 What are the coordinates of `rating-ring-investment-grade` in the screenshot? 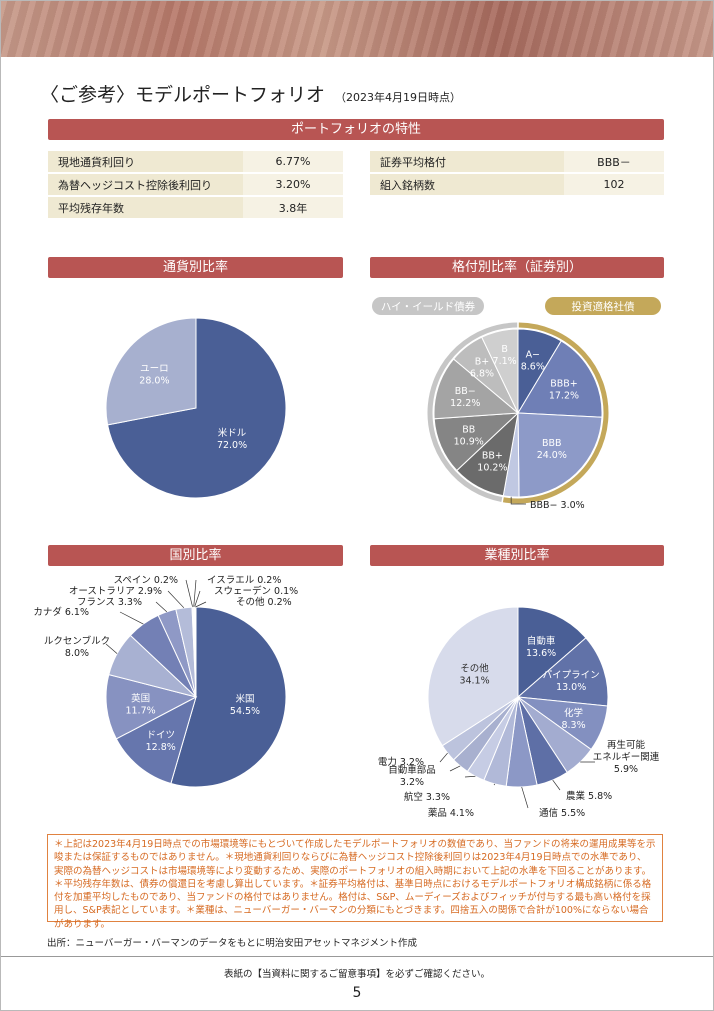 It's located at (555, 413).